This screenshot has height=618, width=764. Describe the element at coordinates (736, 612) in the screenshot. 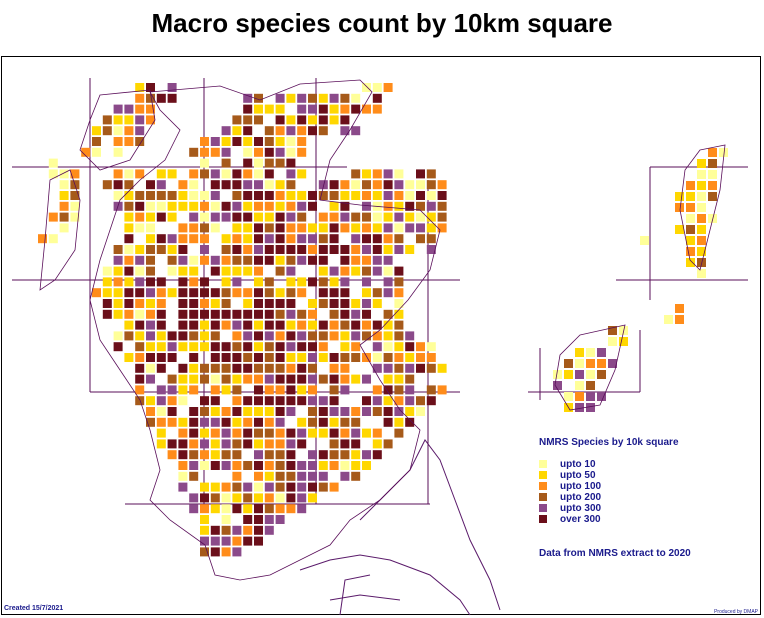

I see `produced-by: Produced by DMAP` at that location.